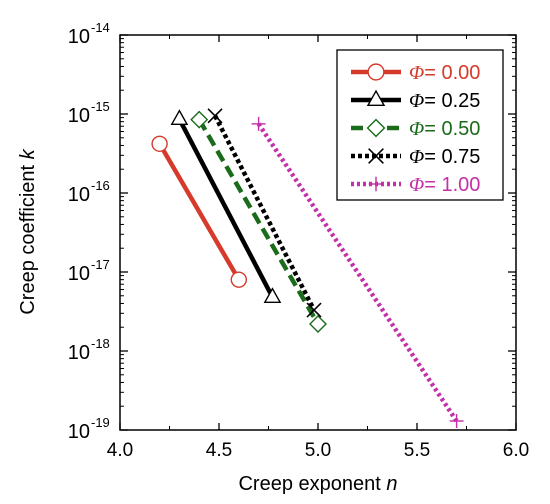 The height and width of the screenshot is (504, 550). What do you see at coordinates (28, 231) in the screenshot?
I see `y-axis-label: Creep coefficient k` at bounding box center [28, 231].